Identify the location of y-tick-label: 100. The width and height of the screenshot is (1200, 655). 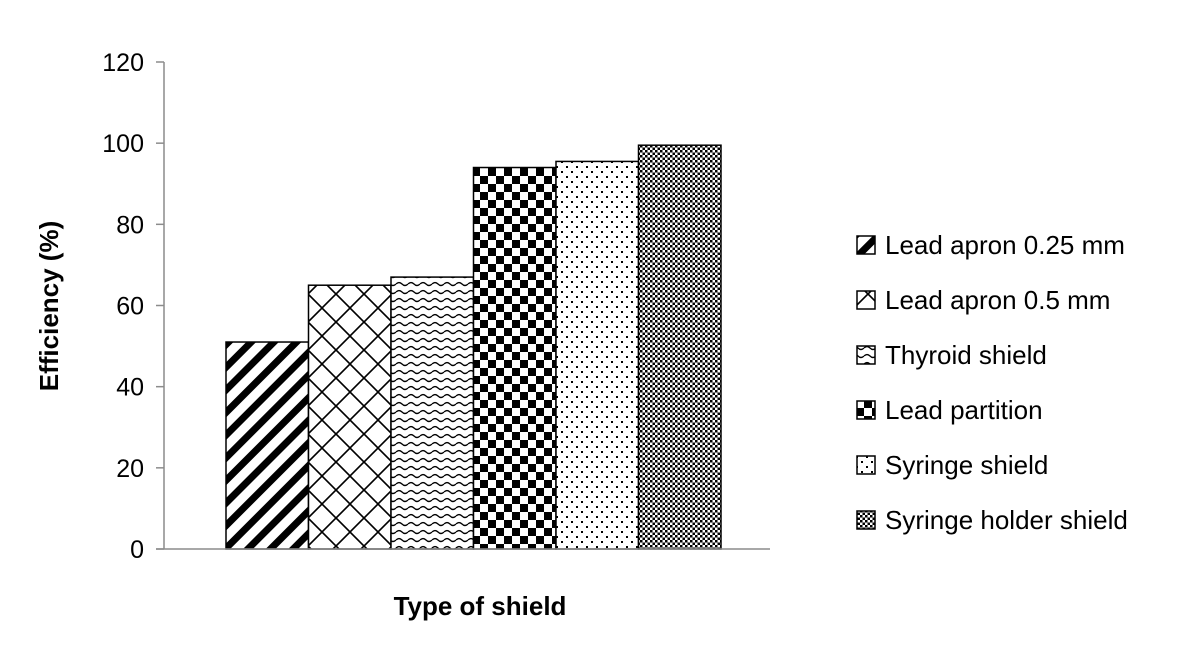
(123, 144).